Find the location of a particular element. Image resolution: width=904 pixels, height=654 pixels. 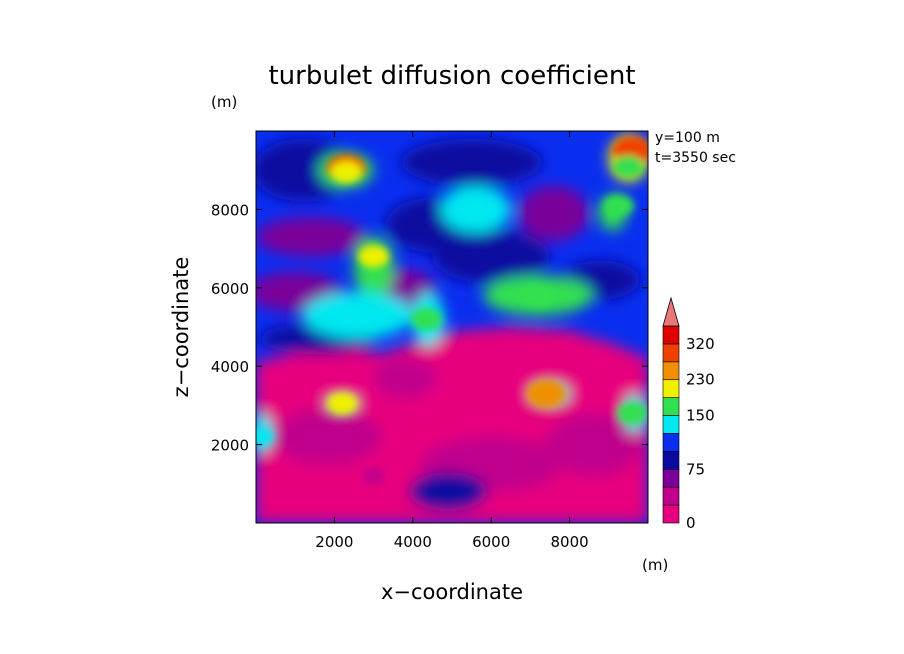

colorbar-tick-label: 320 is located at coordinates (700, 344).